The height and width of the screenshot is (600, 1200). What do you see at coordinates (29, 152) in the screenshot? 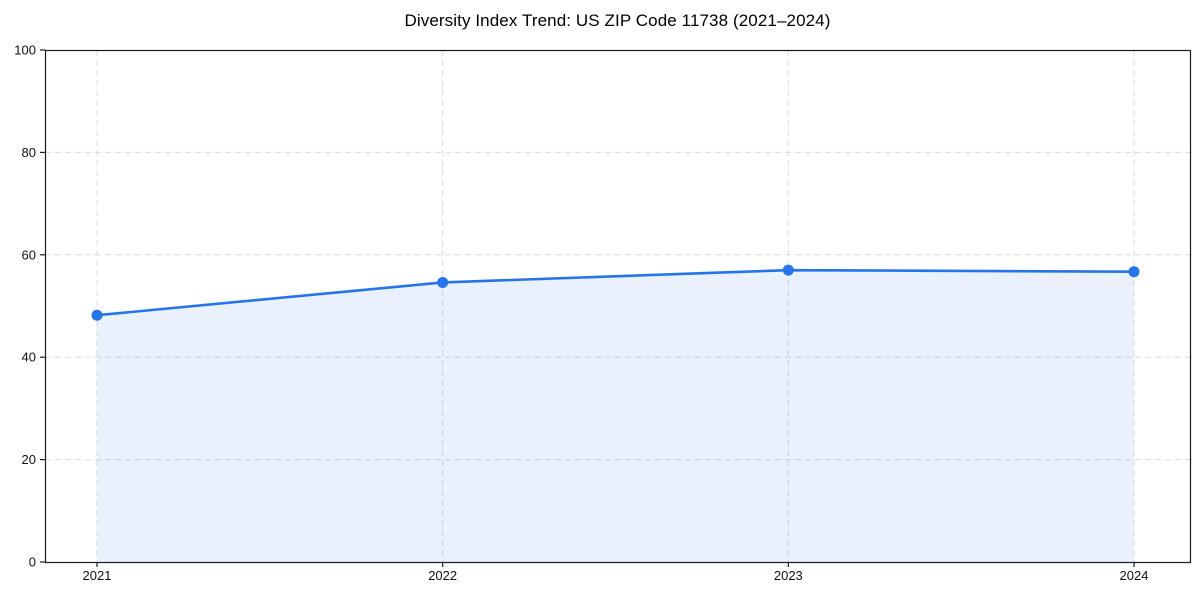
I see `y-axis-tick-label: 80` at bounding box center [29, 152].